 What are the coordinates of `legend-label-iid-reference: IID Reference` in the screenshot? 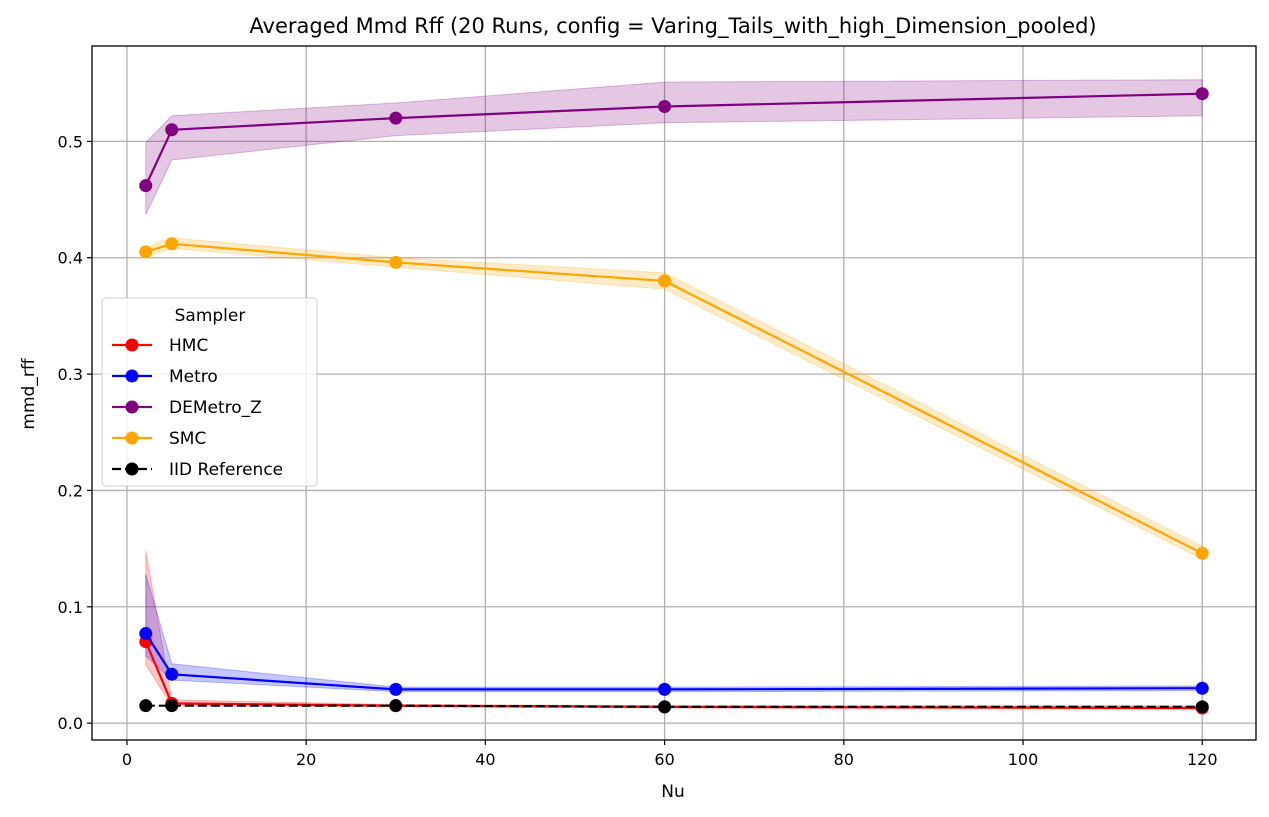 It's located at (226, 470).